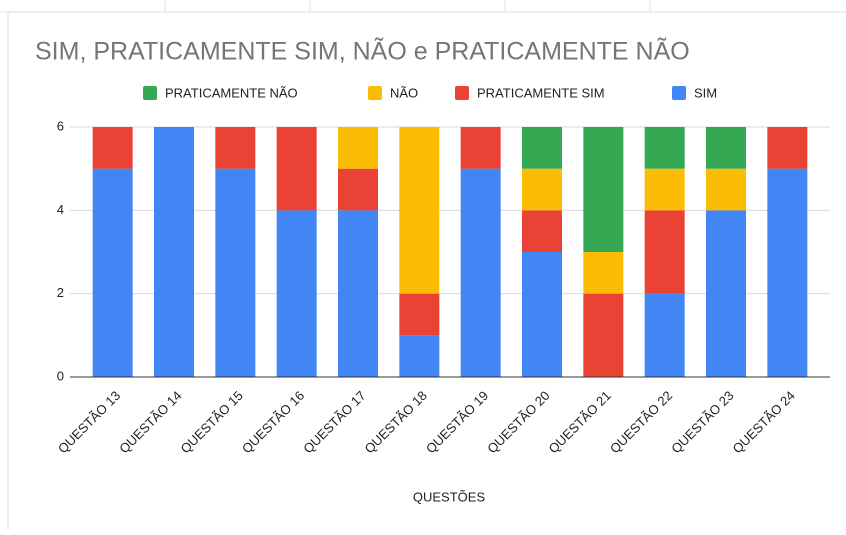 This screenshot has height=535, width=846. Describe the element at coordinates (705, 92) in the screenshot. I see `legend-label: SIM` at that location.